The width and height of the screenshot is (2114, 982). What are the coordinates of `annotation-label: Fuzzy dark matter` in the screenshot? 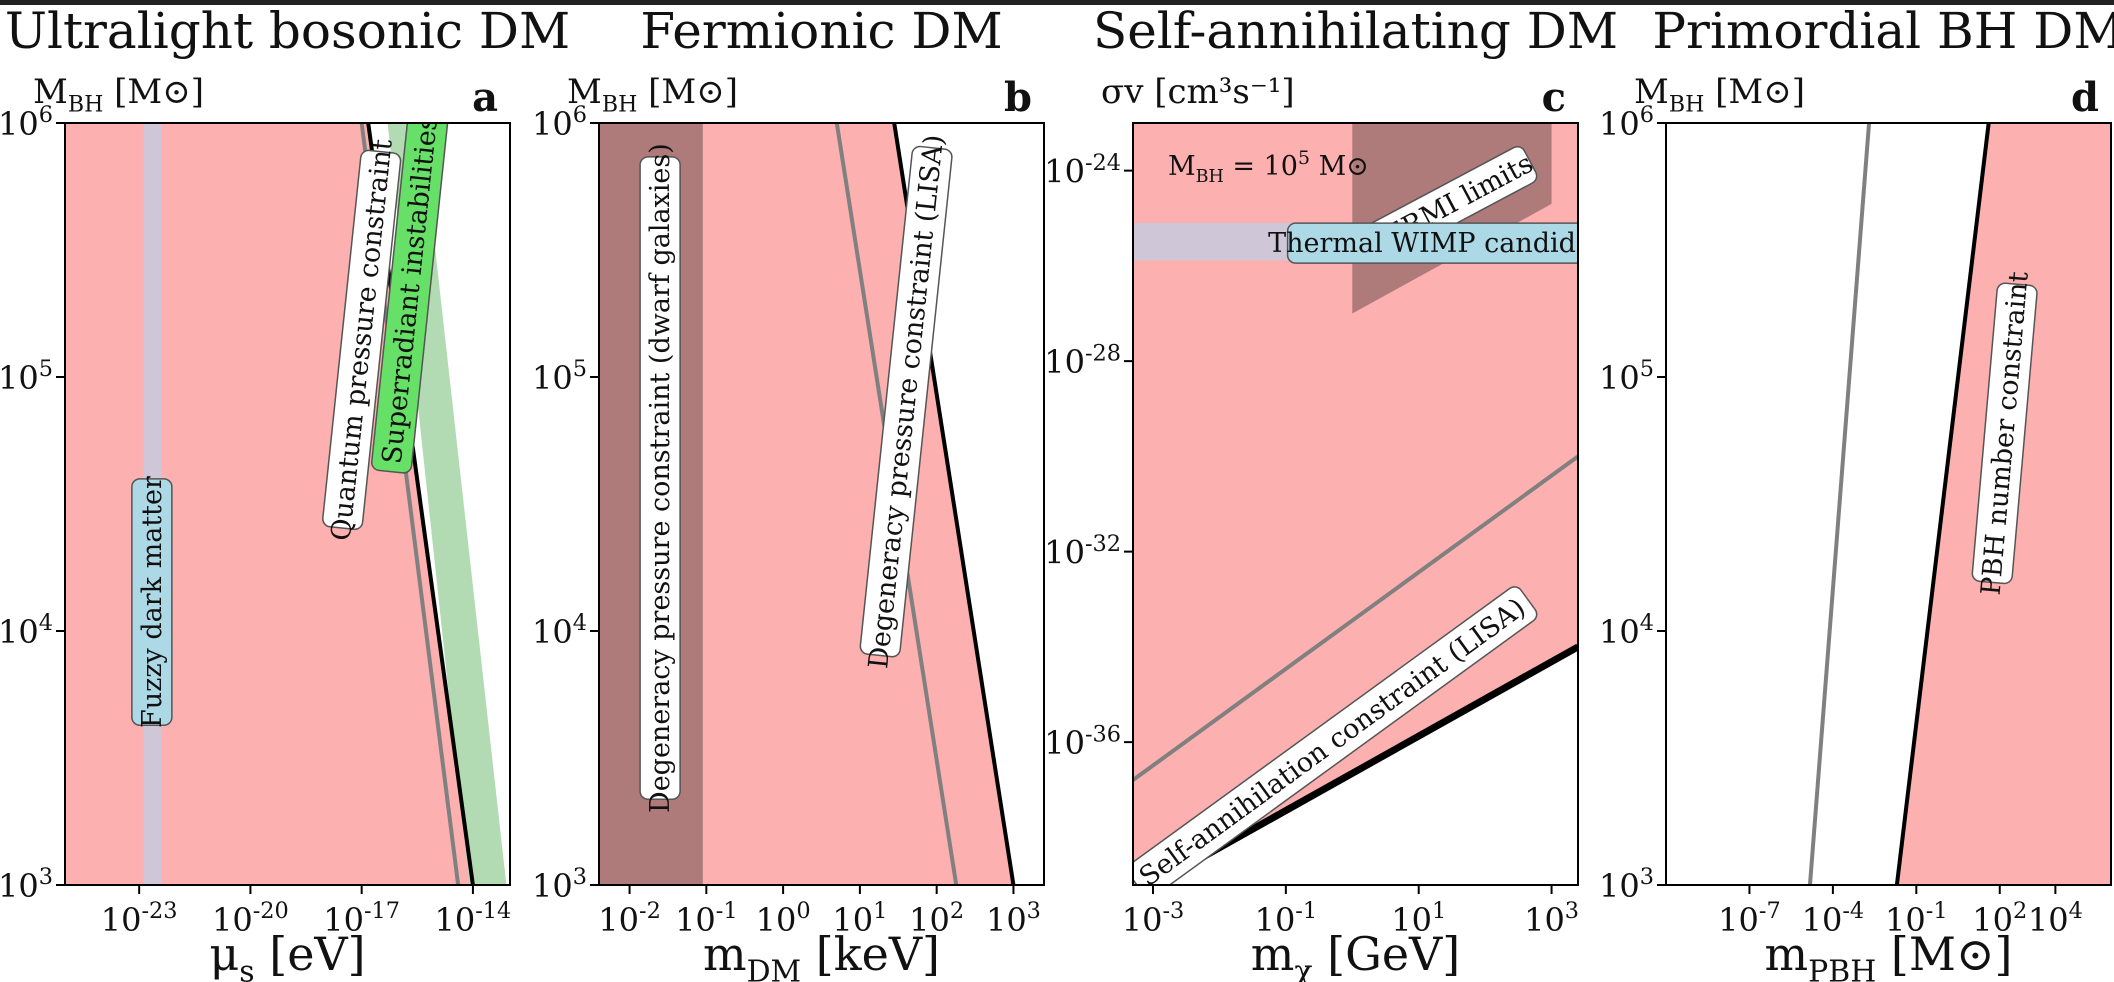 It's located at (152, 602).